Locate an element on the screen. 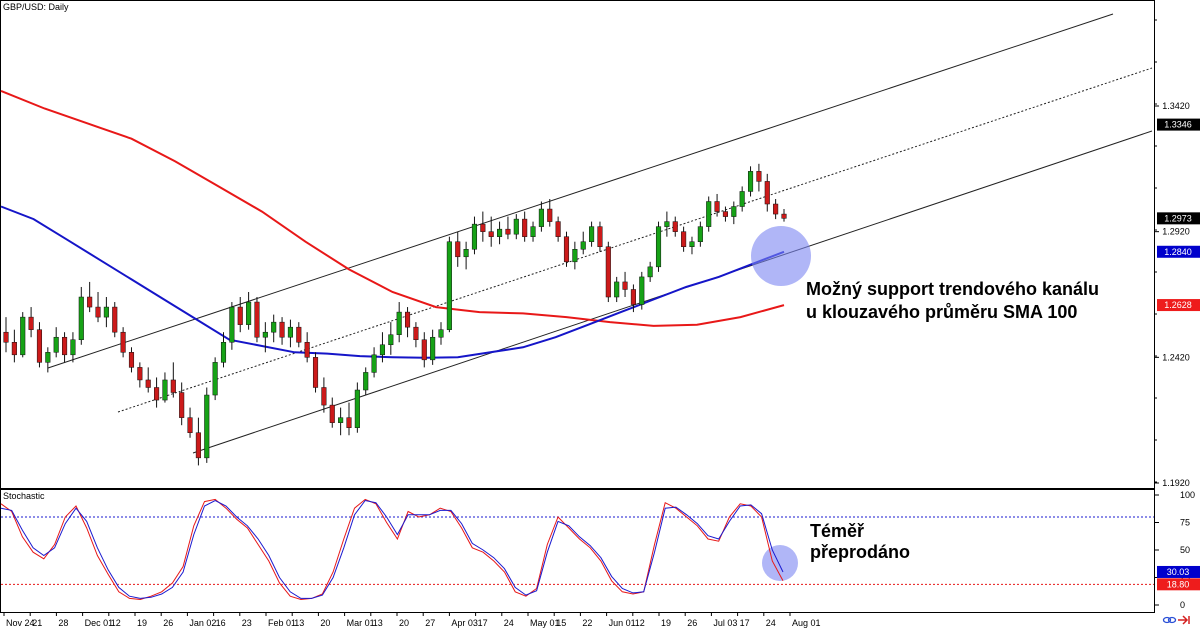 The image size is (1200, 628). date-tick-label: 16 is located at coordinates (221, 623).